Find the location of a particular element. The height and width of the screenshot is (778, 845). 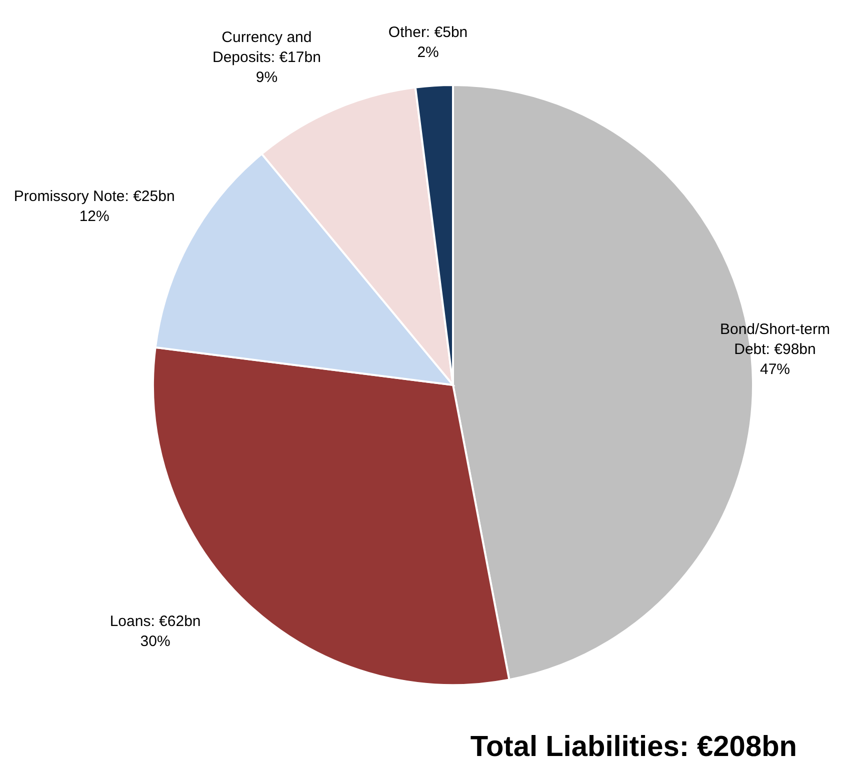

slice-label: Currency and Deposits: €17bn 9% is located at coordinates (267, 58).